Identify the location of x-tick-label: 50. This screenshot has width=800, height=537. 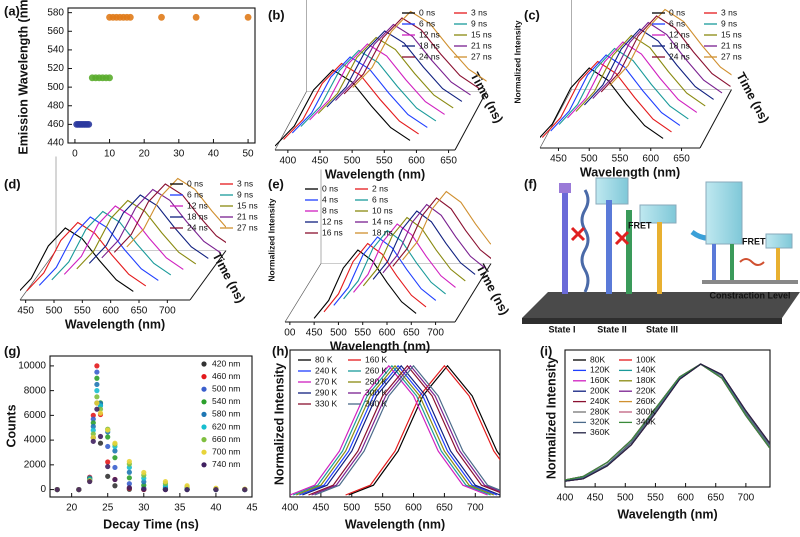
(249, 154).